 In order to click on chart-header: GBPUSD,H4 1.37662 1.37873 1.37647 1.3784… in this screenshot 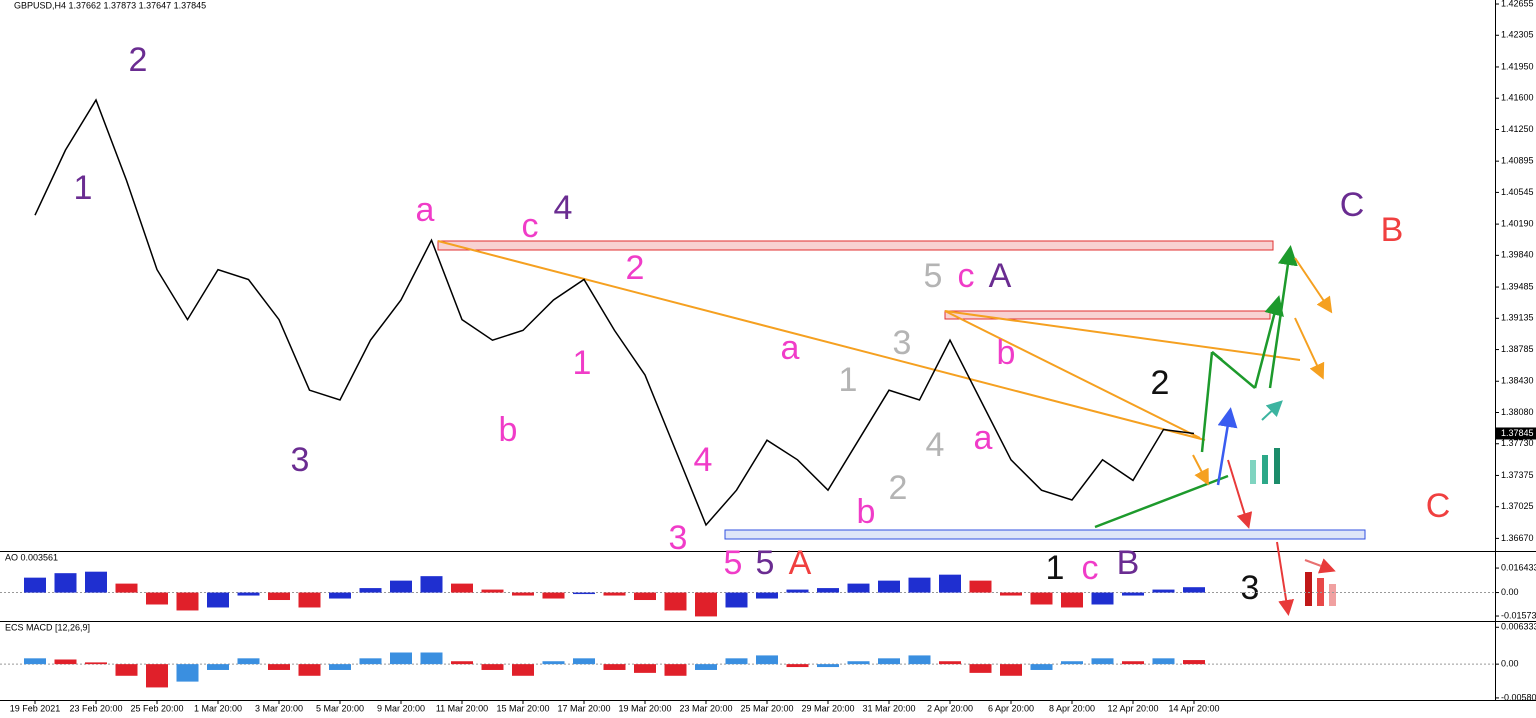, I will do `click(110, 5)`.